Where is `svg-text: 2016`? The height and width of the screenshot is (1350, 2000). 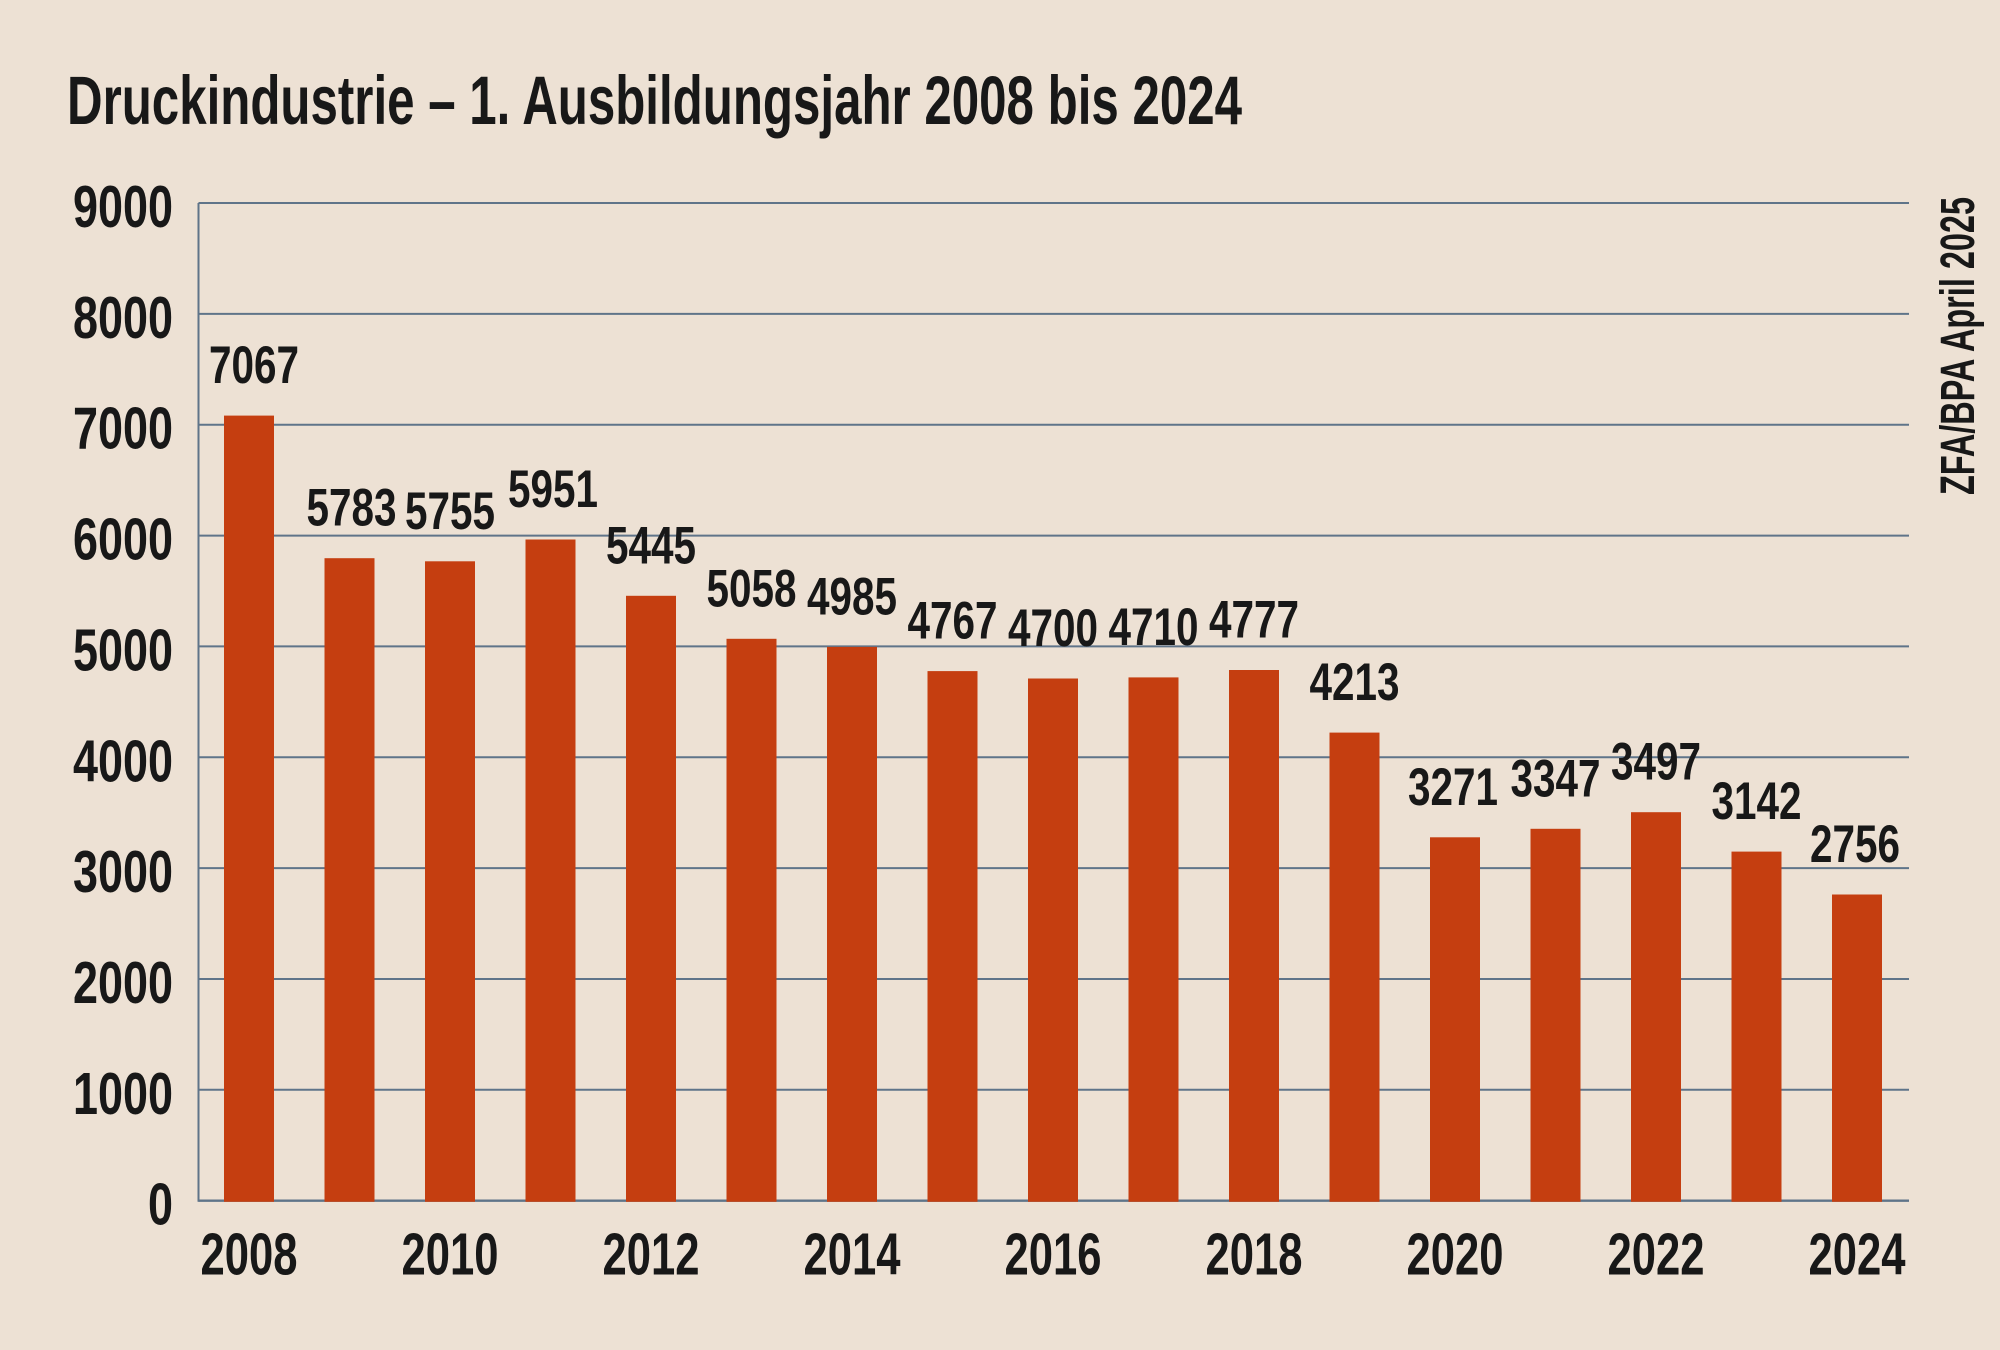 svg-text: 2016 is located at coordinates (1053, 1254).